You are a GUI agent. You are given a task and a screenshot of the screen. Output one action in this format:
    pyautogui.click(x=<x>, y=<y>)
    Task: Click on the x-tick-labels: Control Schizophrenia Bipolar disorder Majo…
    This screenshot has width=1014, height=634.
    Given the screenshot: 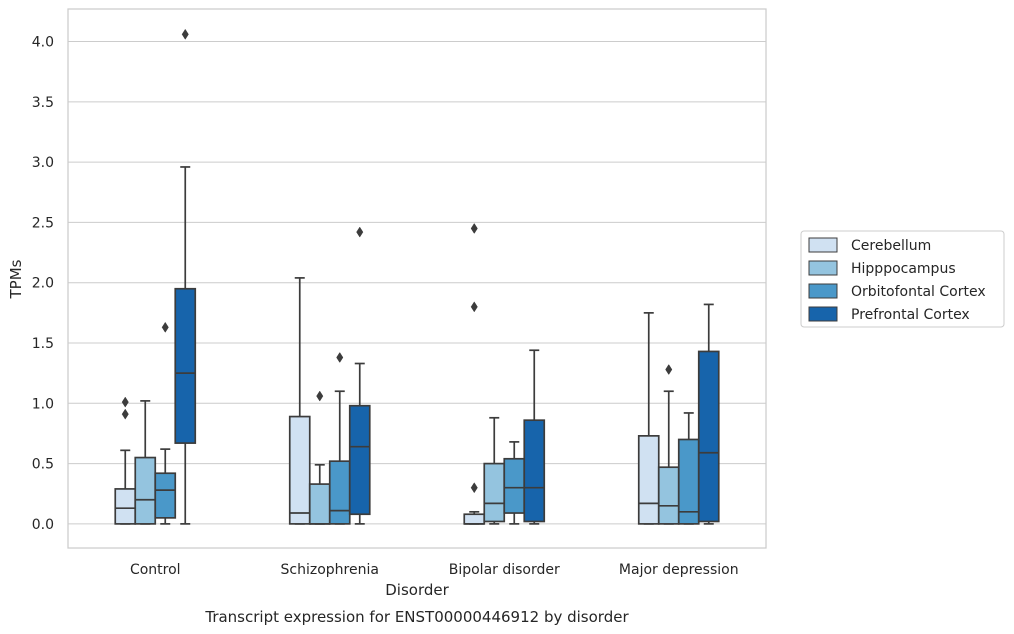 What is the action you would take?
    pyautogui.click(x=434, y=570)
    